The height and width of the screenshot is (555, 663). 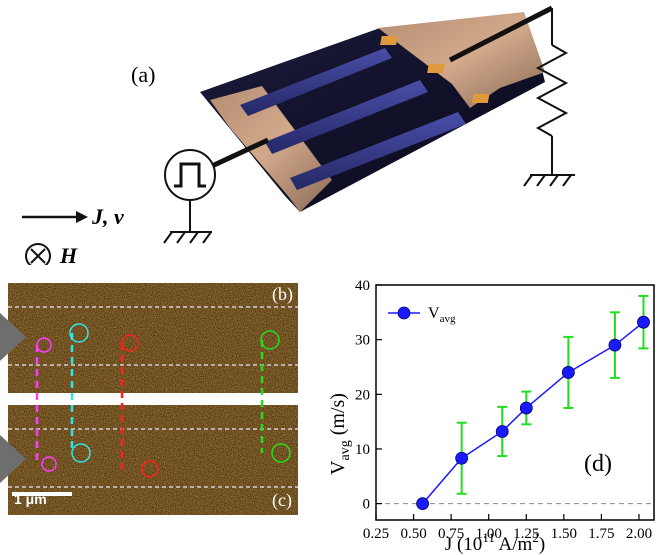 I want to click on skyrmion-green-c, so click(x=281, y=453).